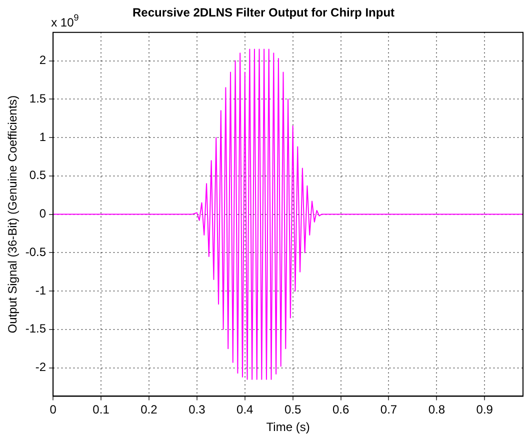  Describe the element at coordinates (40, 367) in the screenshot. I see `y-tick-label: -2` at that location.